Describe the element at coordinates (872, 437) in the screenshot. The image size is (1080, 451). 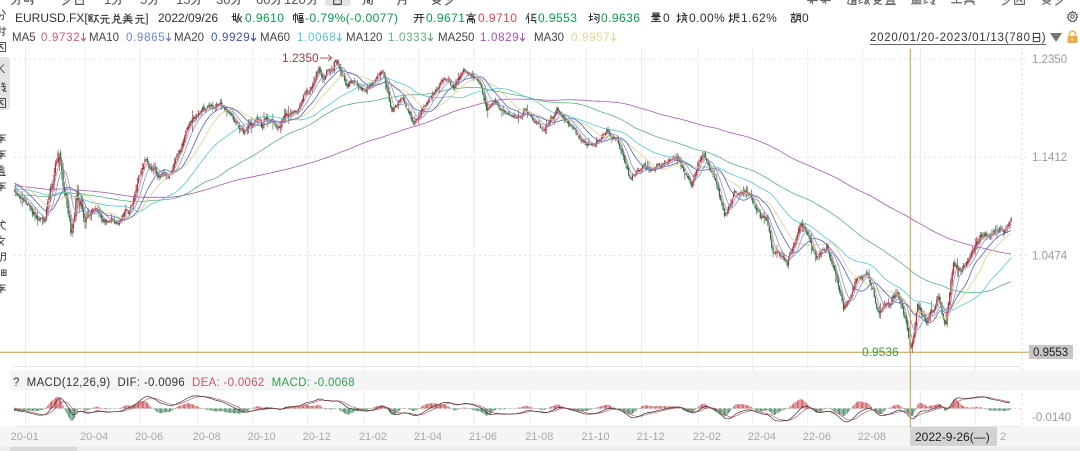
I see `svg-text: 22-08` at that location.